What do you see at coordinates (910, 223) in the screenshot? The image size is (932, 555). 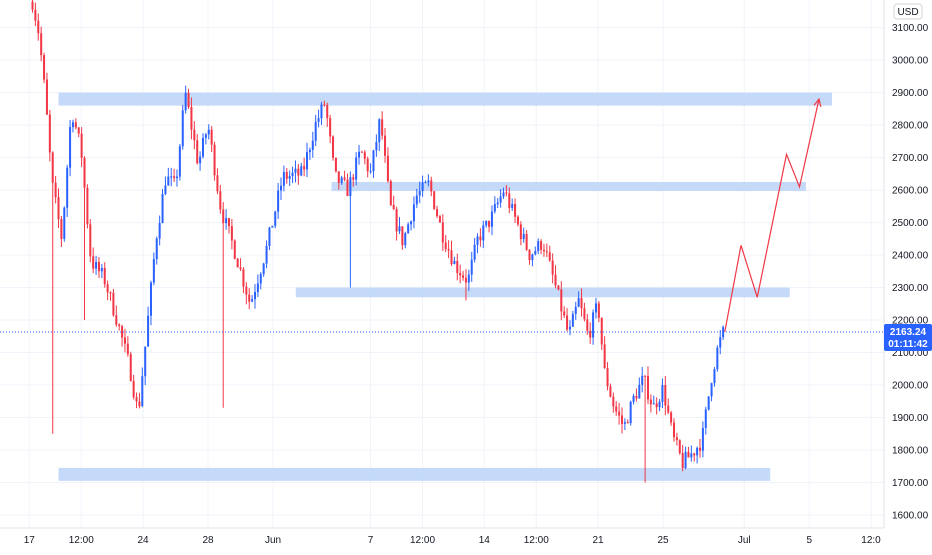 I see `price-tick-label: 2500.00` at bounding box center [910, 223].